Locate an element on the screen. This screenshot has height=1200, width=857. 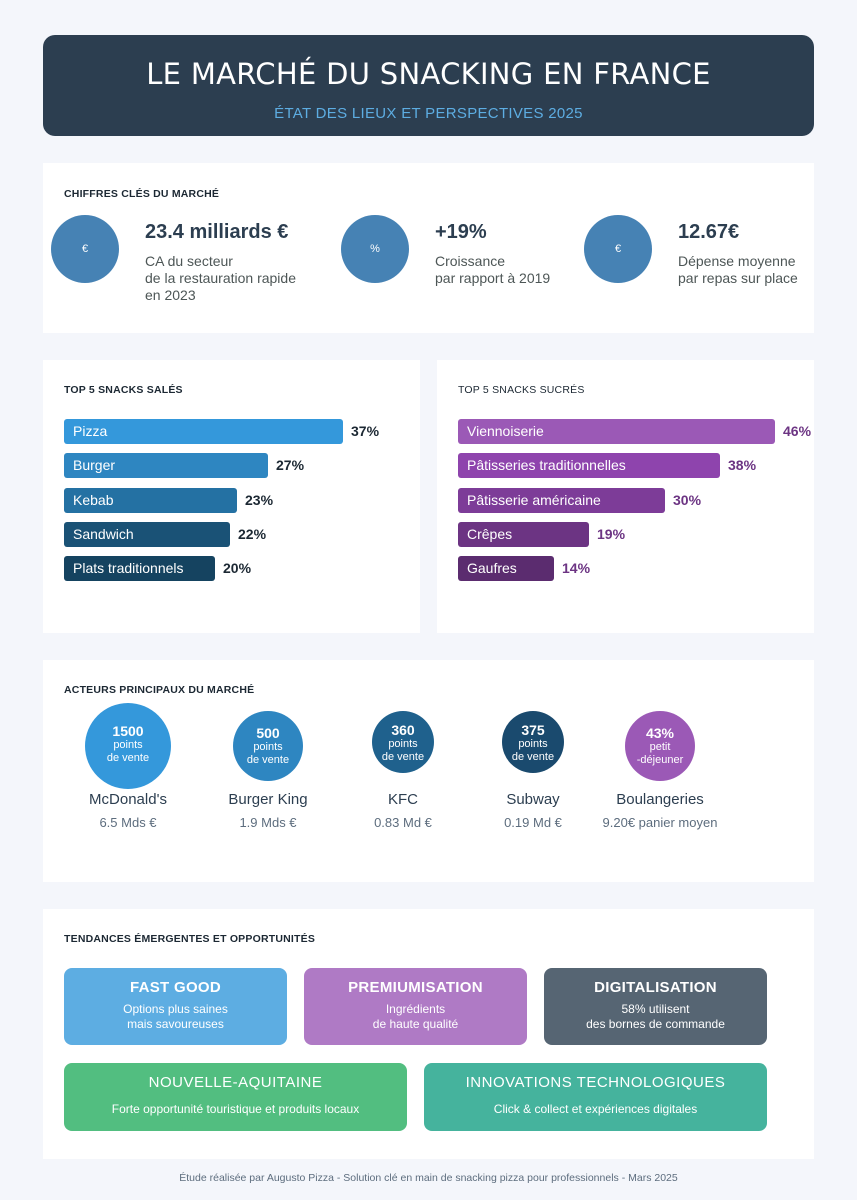
bar: Burger is located at coordinates (166, 466).